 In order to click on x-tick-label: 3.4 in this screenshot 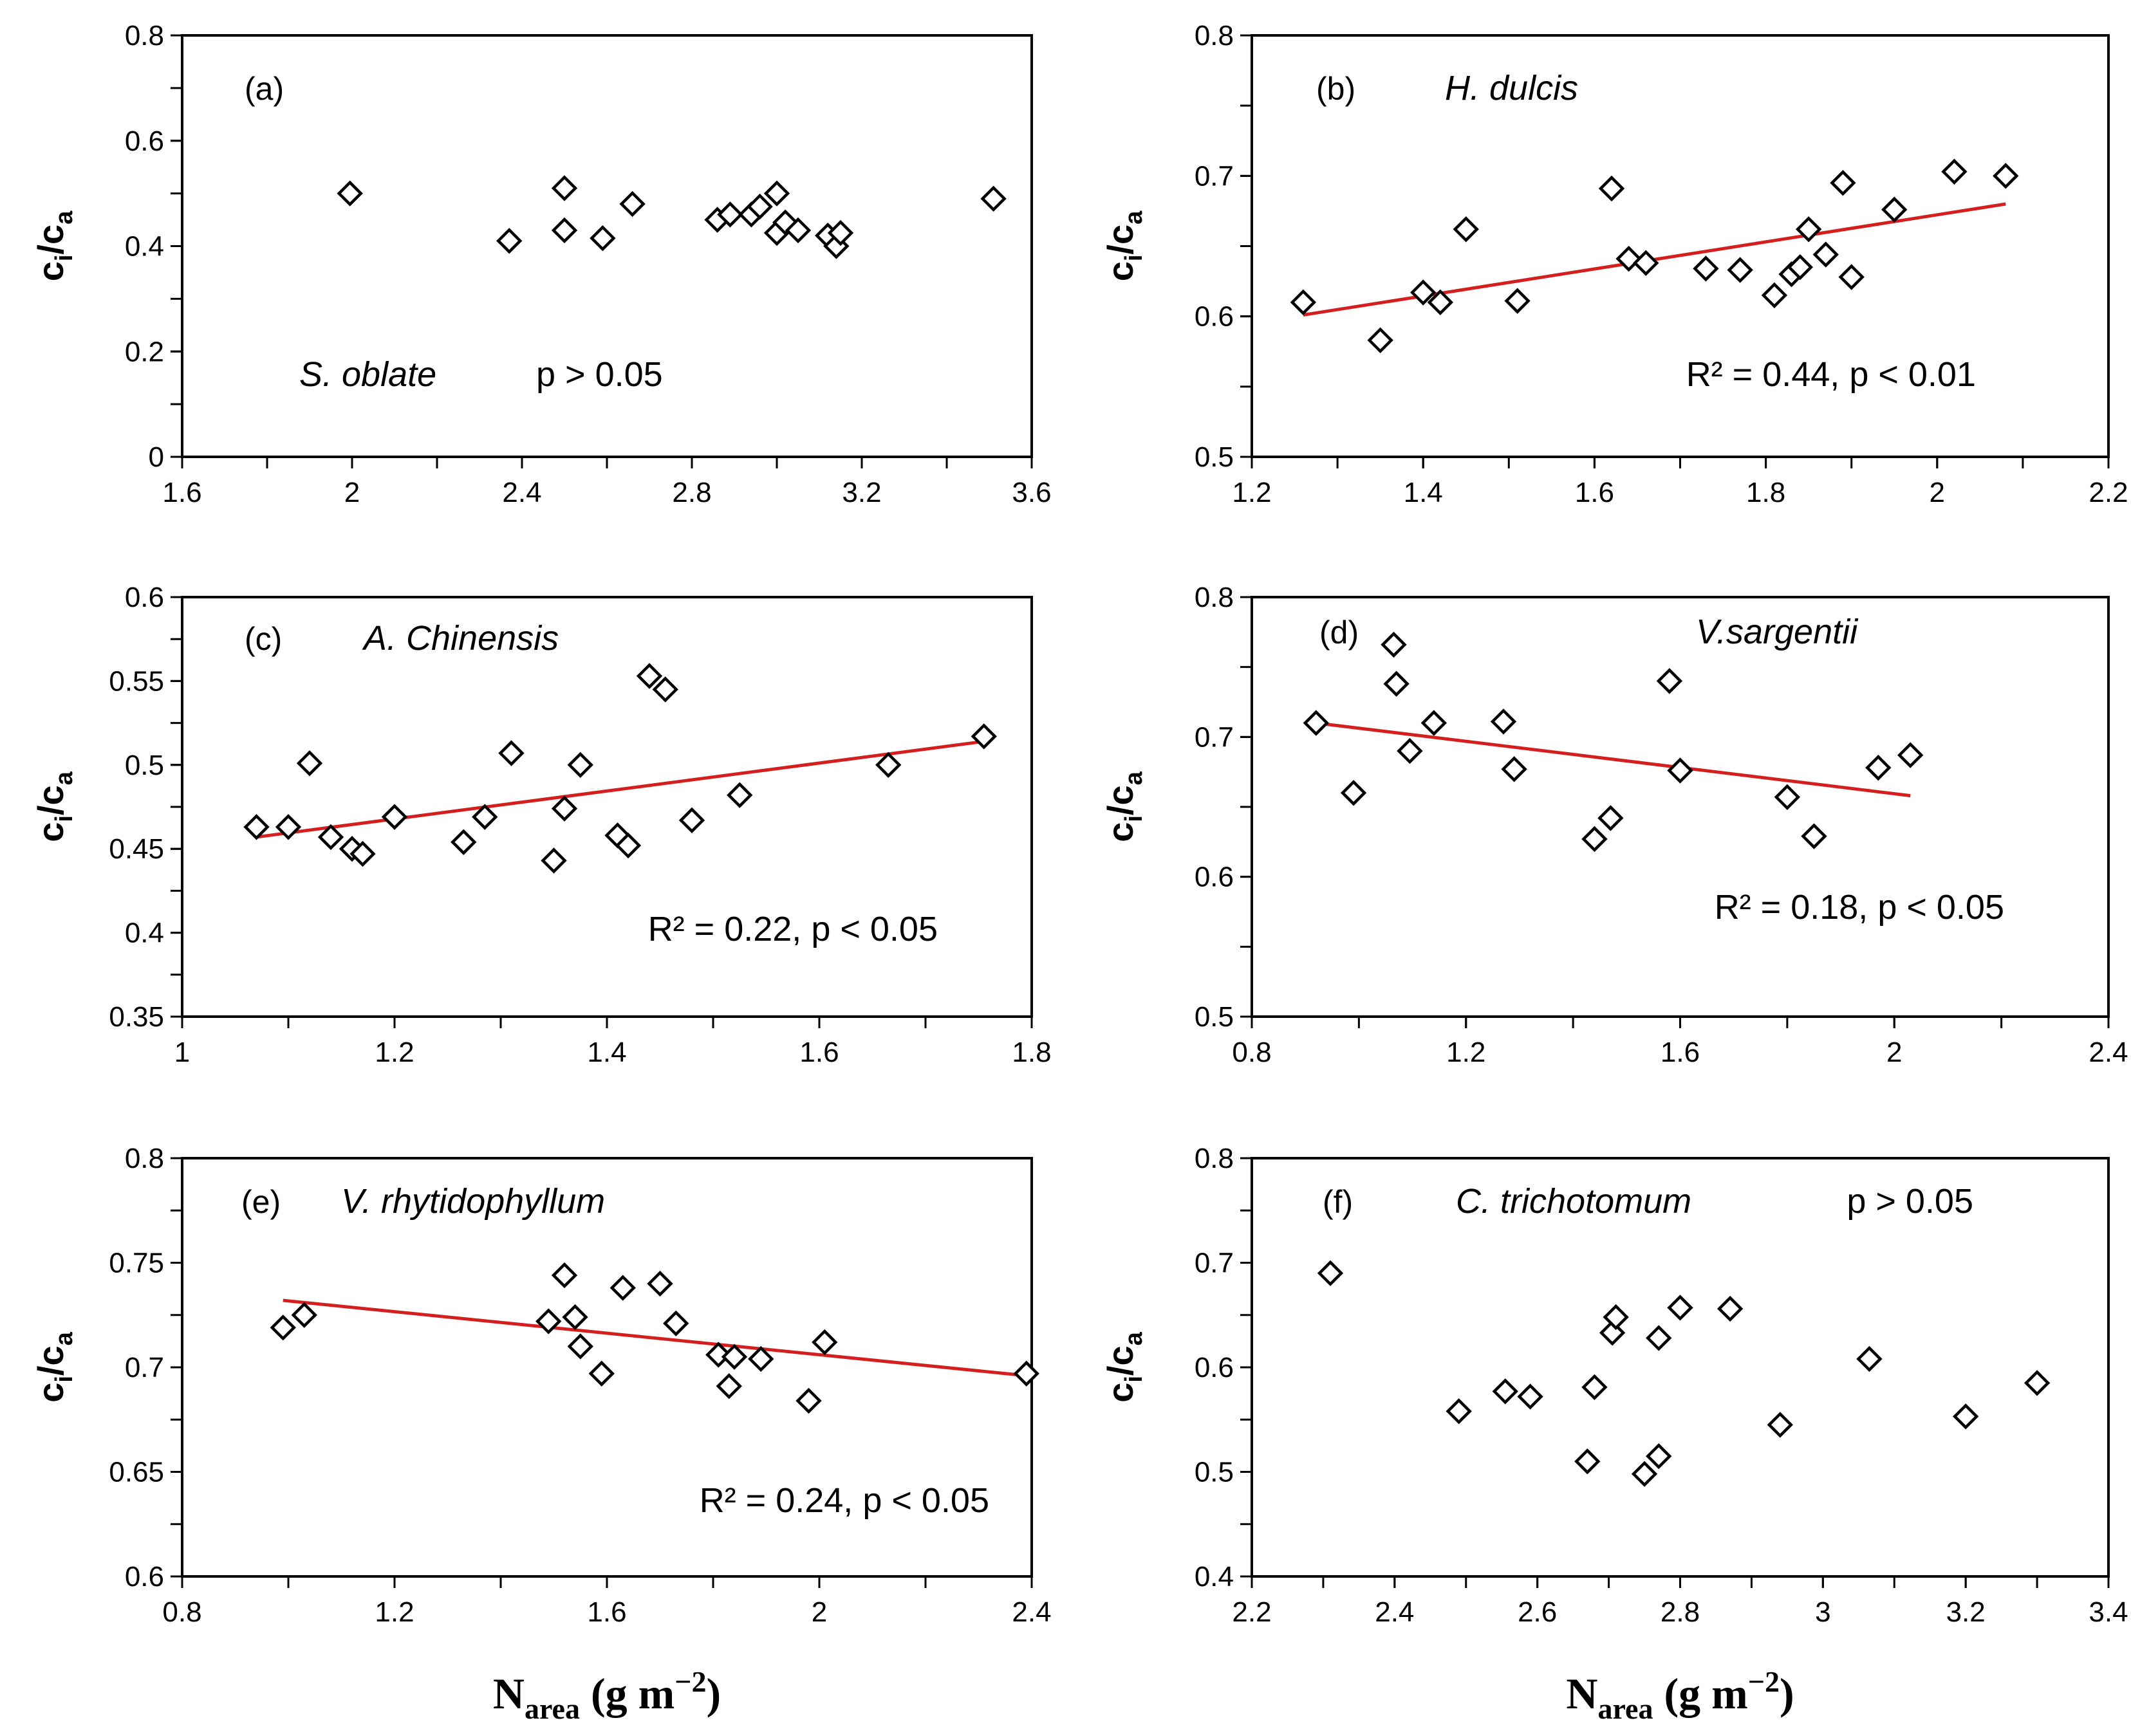, I will do `click(2108, 1612)`.